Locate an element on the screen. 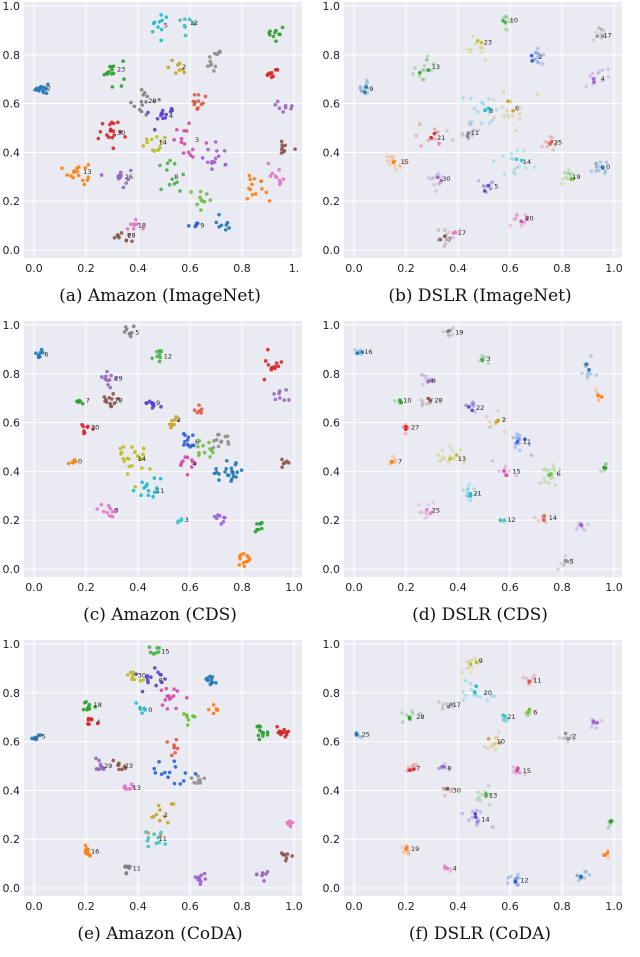 This screenshot has height=957, width=640. cluster-label: 2 is located at coordinates (166, 815).